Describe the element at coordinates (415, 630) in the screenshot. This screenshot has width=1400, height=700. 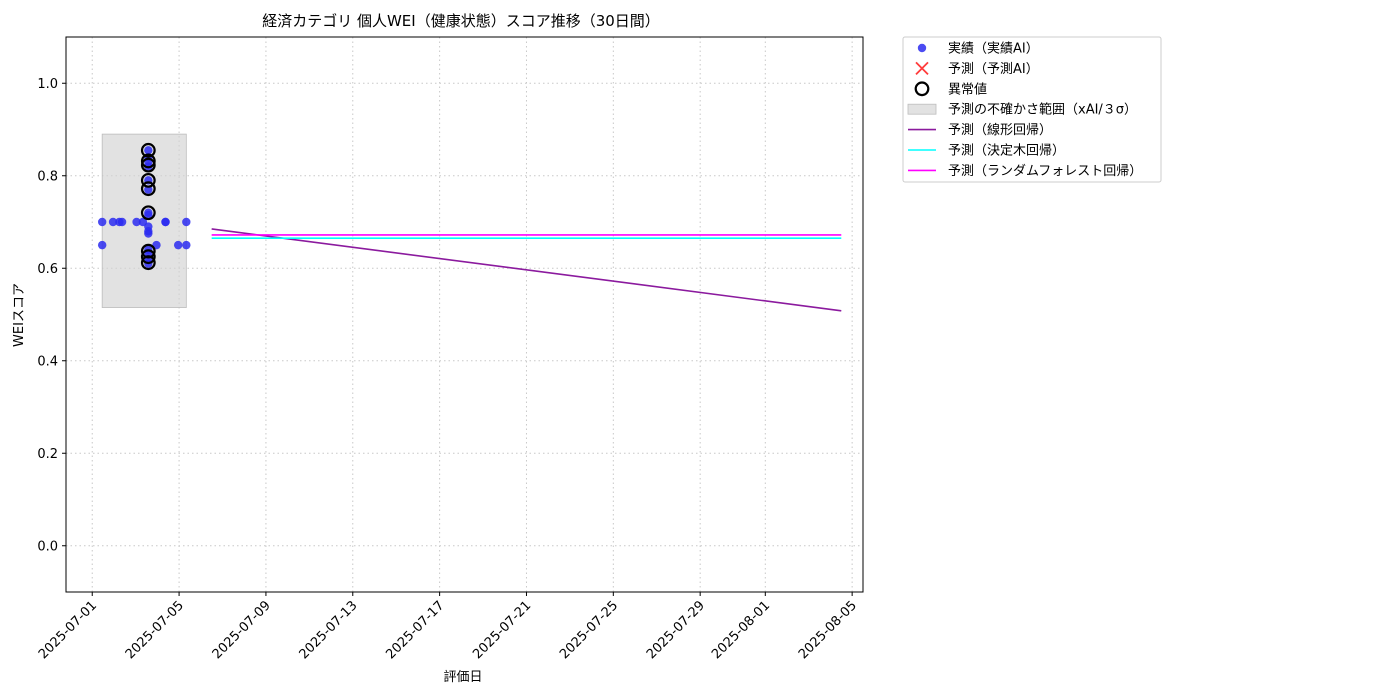
I see `x-tick-label: 2025-07-17` at that location.